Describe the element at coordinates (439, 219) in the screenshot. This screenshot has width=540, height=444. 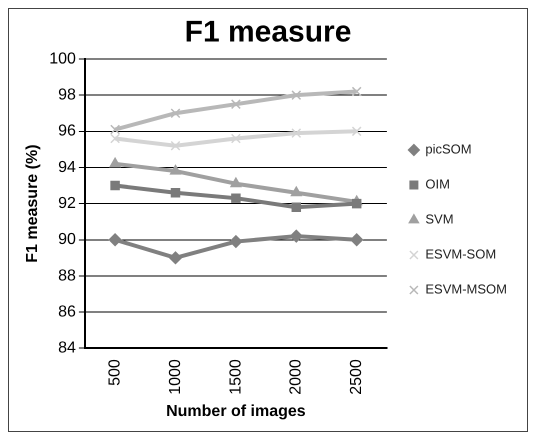
I see `legend-label: SVM` at that location.